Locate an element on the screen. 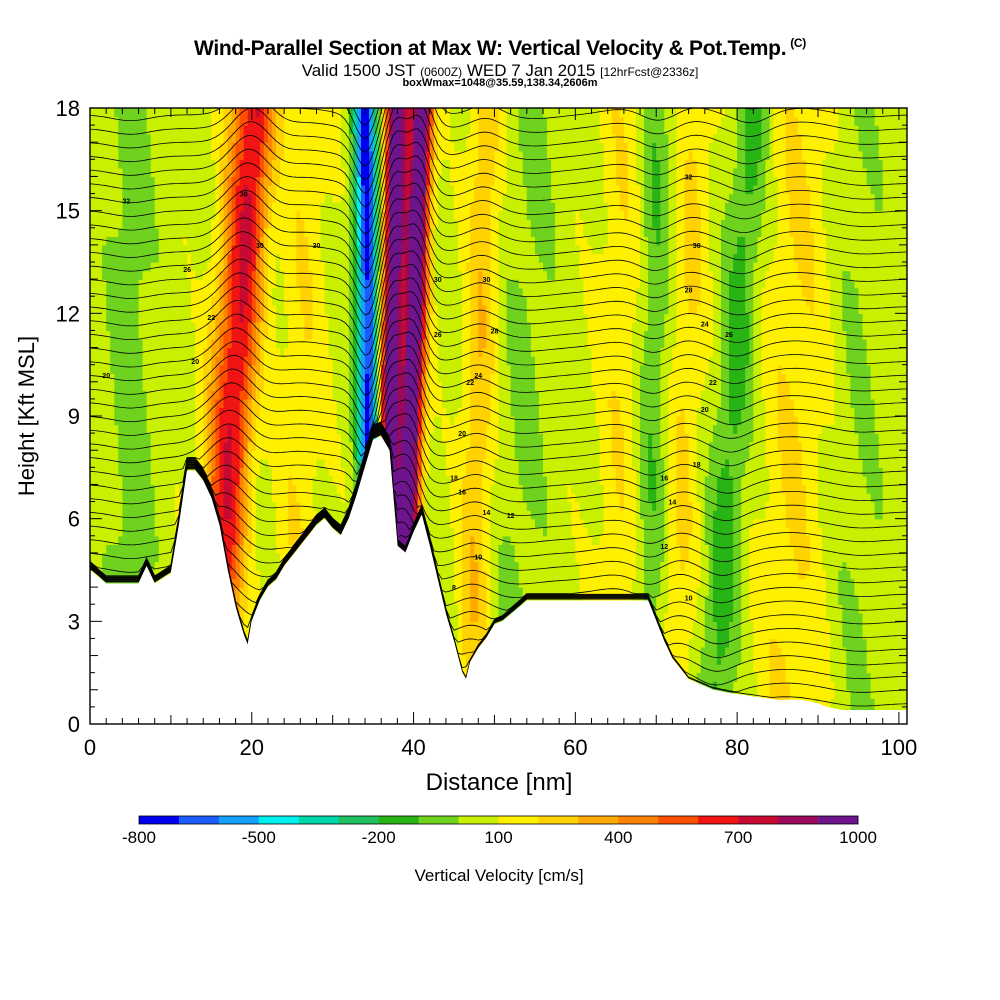 The width and height of the screenshot is (1000, 1000). y-tick-label: 0 is located at coordinates (74, 724).